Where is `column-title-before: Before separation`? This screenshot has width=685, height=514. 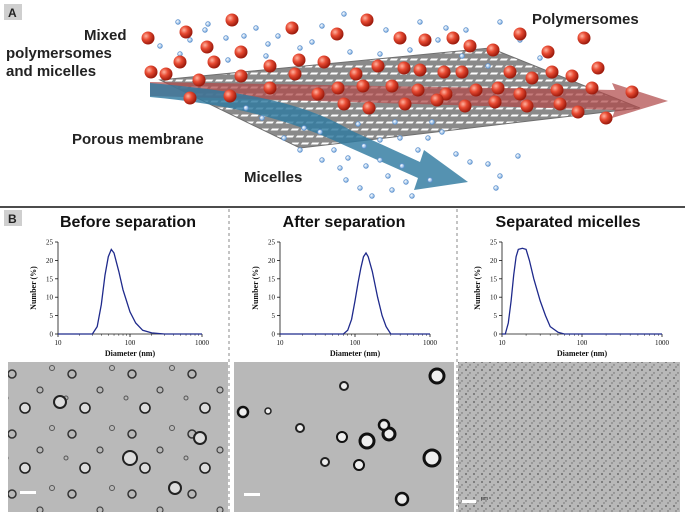
column-title-before: Before separation is located at coordinates (128, 222).